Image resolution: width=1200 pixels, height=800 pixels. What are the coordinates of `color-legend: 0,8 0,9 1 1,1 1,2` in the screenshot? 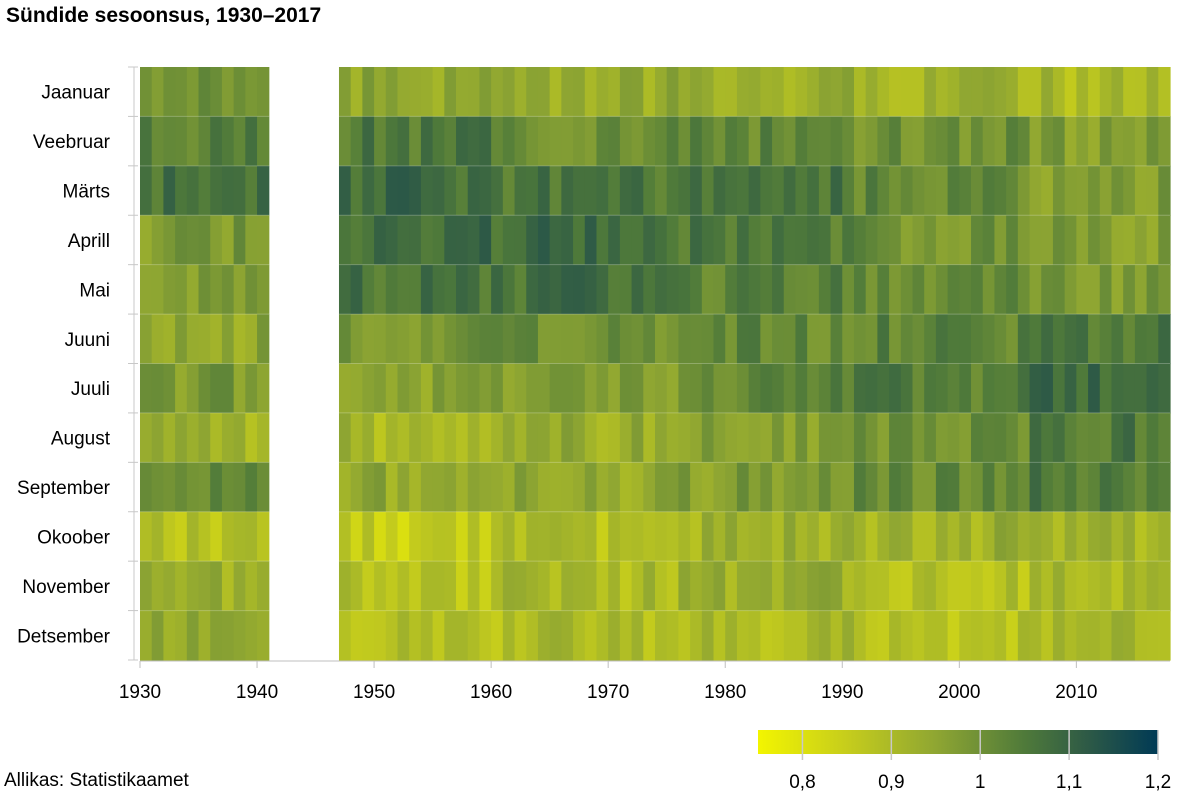 It's located at (964, 761).